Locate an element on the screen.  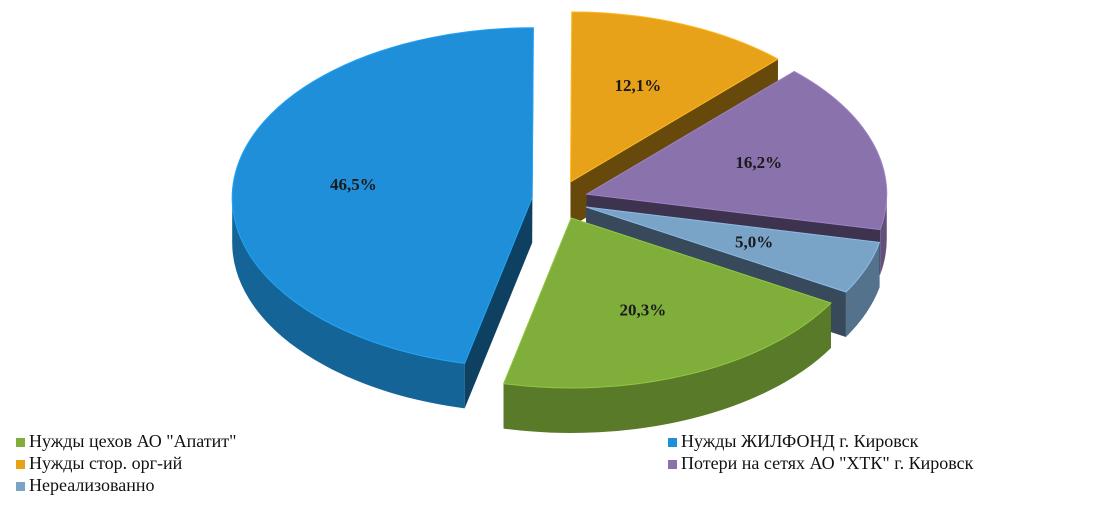
data-label: 5,0% is located at coordinates (754, 242).